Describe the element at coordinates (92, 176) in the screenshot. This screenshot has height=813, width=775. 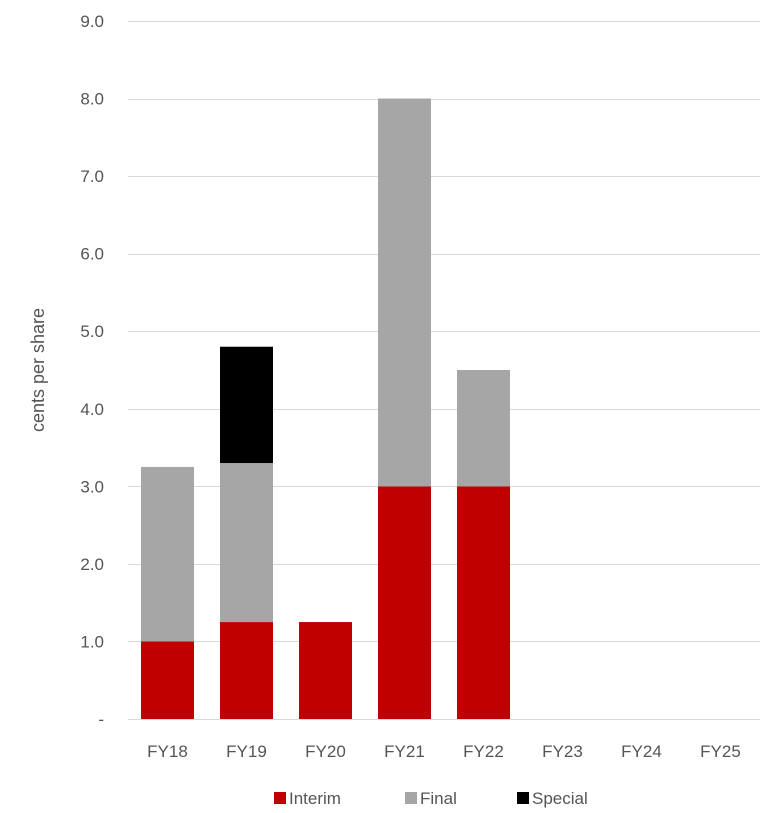
I see `y-tick-label: 7.0` at that location.